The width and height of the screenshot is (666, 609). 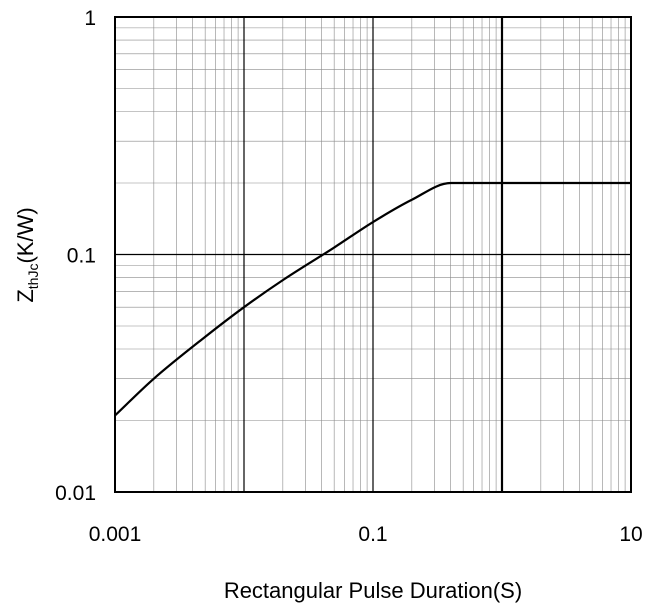 I want to click on x-tick-label: 0.1, so click(x=372, y=534).